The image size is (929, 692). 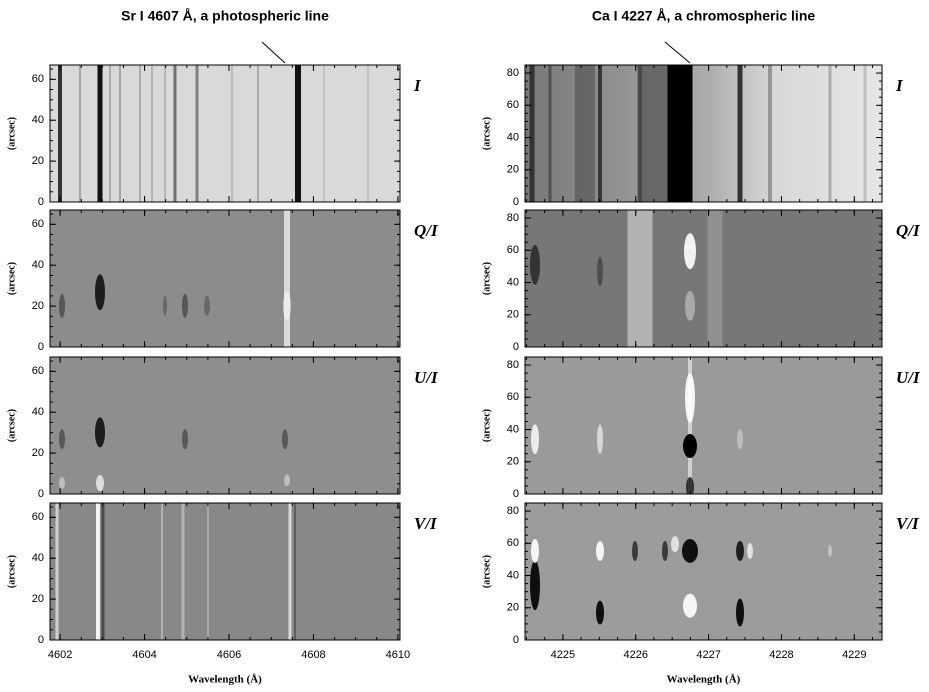 I want to click on x-tick-label: 4610, so click(x=398, y=655).